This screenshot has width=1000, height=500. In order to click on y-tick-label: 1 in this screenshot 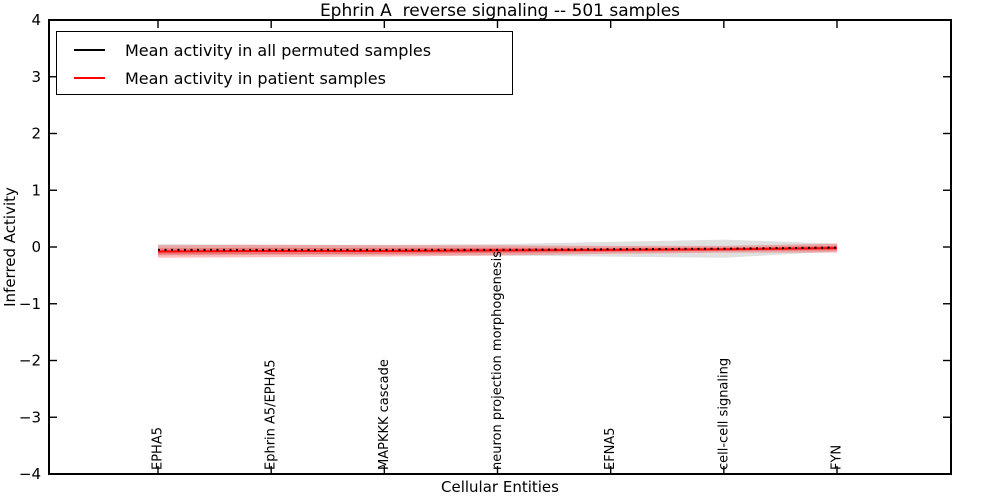, I will do `click(36, 190)`.